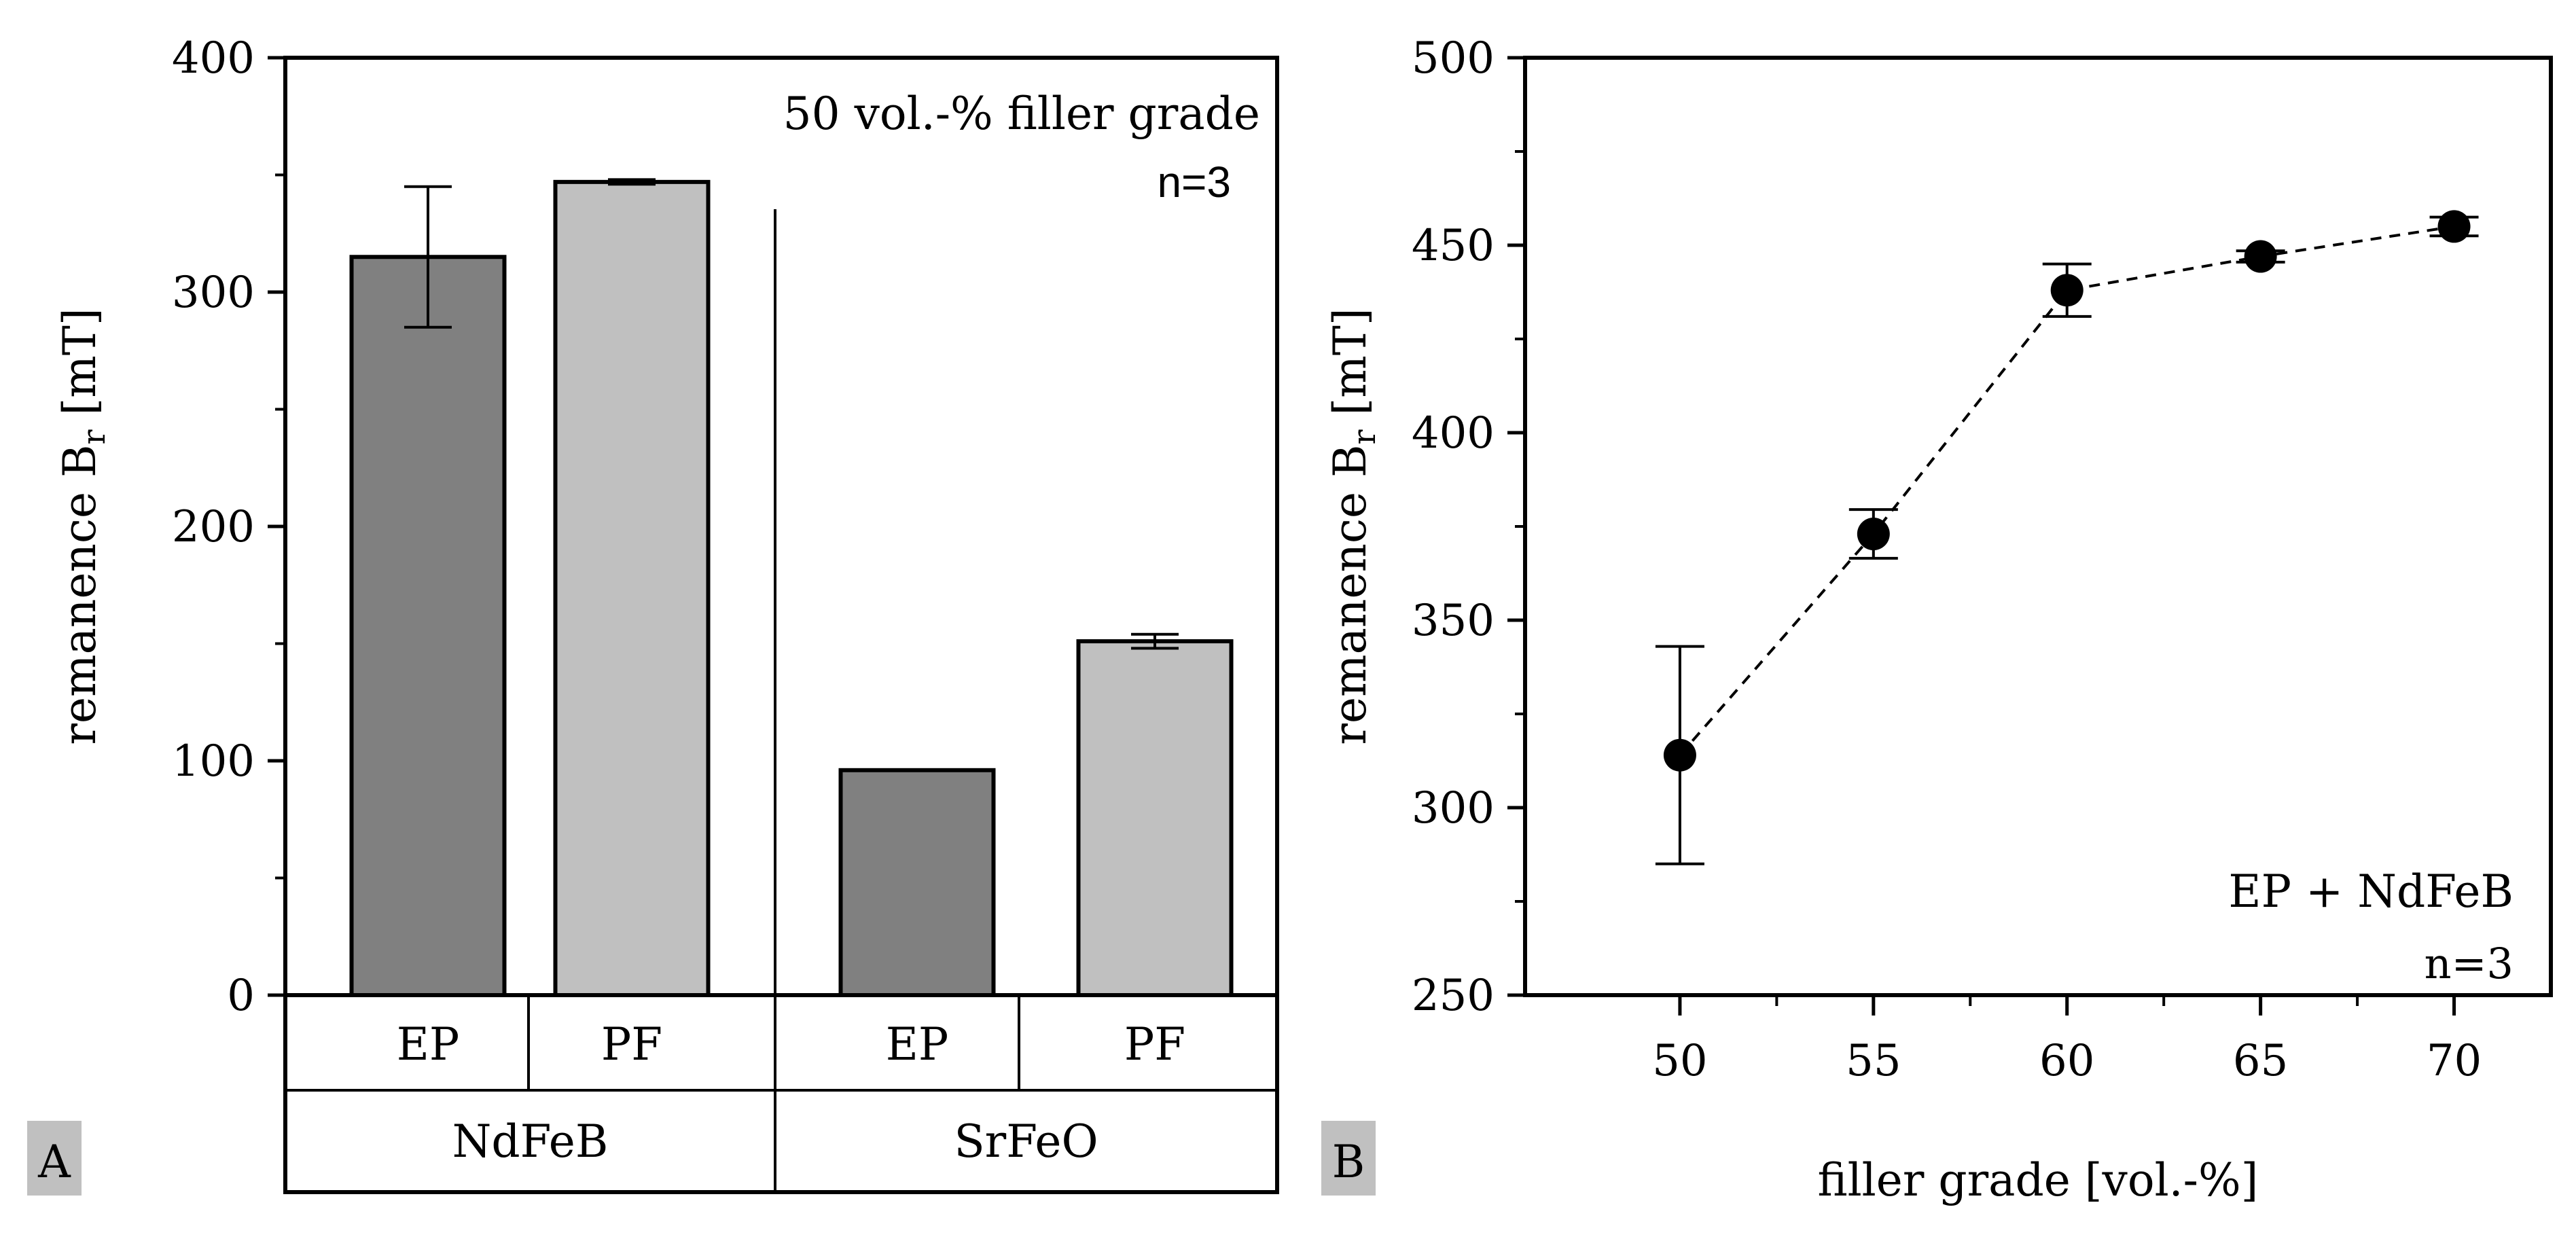 The width and height of the screenshot is (2576, 1239). I want to click on bar-ndfeb-pf, so click(632, 588).